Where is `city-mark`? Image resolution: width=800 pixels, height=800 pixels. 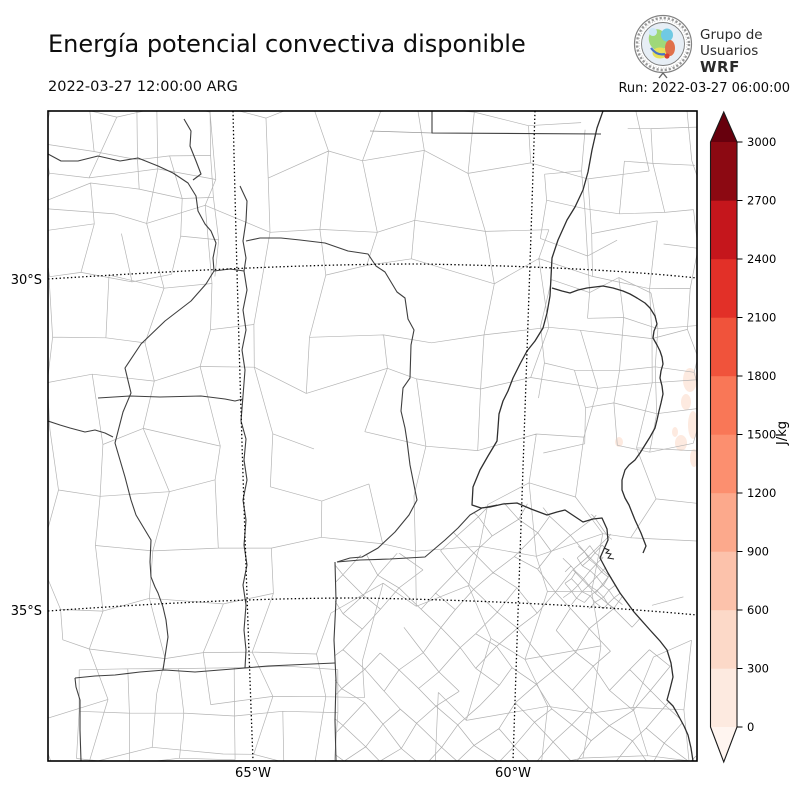
city-mark is located at coordinates (609, 553).